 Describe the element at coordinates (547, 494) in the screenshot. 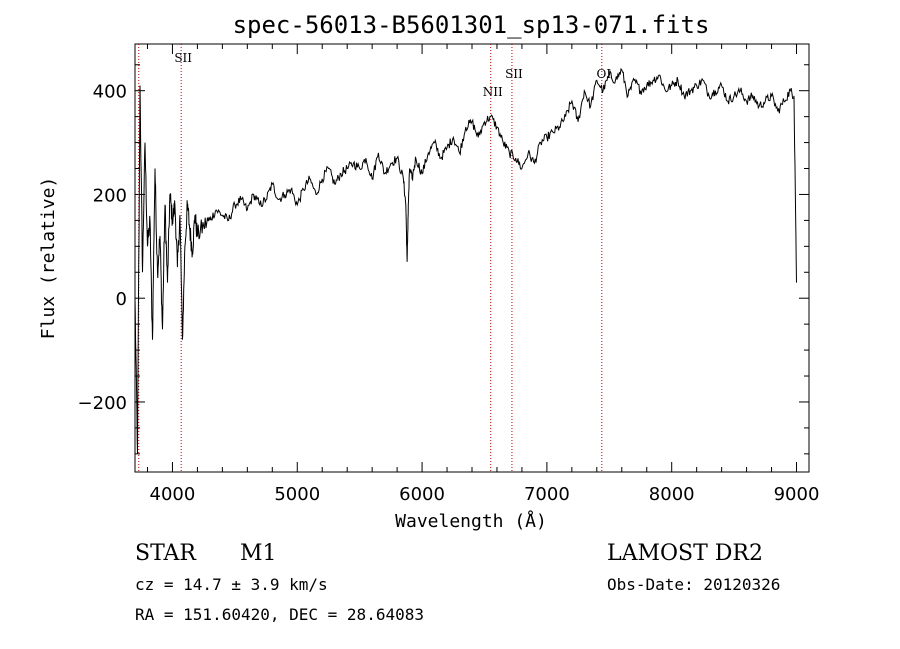

I see `x-tick-label: 7000` at that location.